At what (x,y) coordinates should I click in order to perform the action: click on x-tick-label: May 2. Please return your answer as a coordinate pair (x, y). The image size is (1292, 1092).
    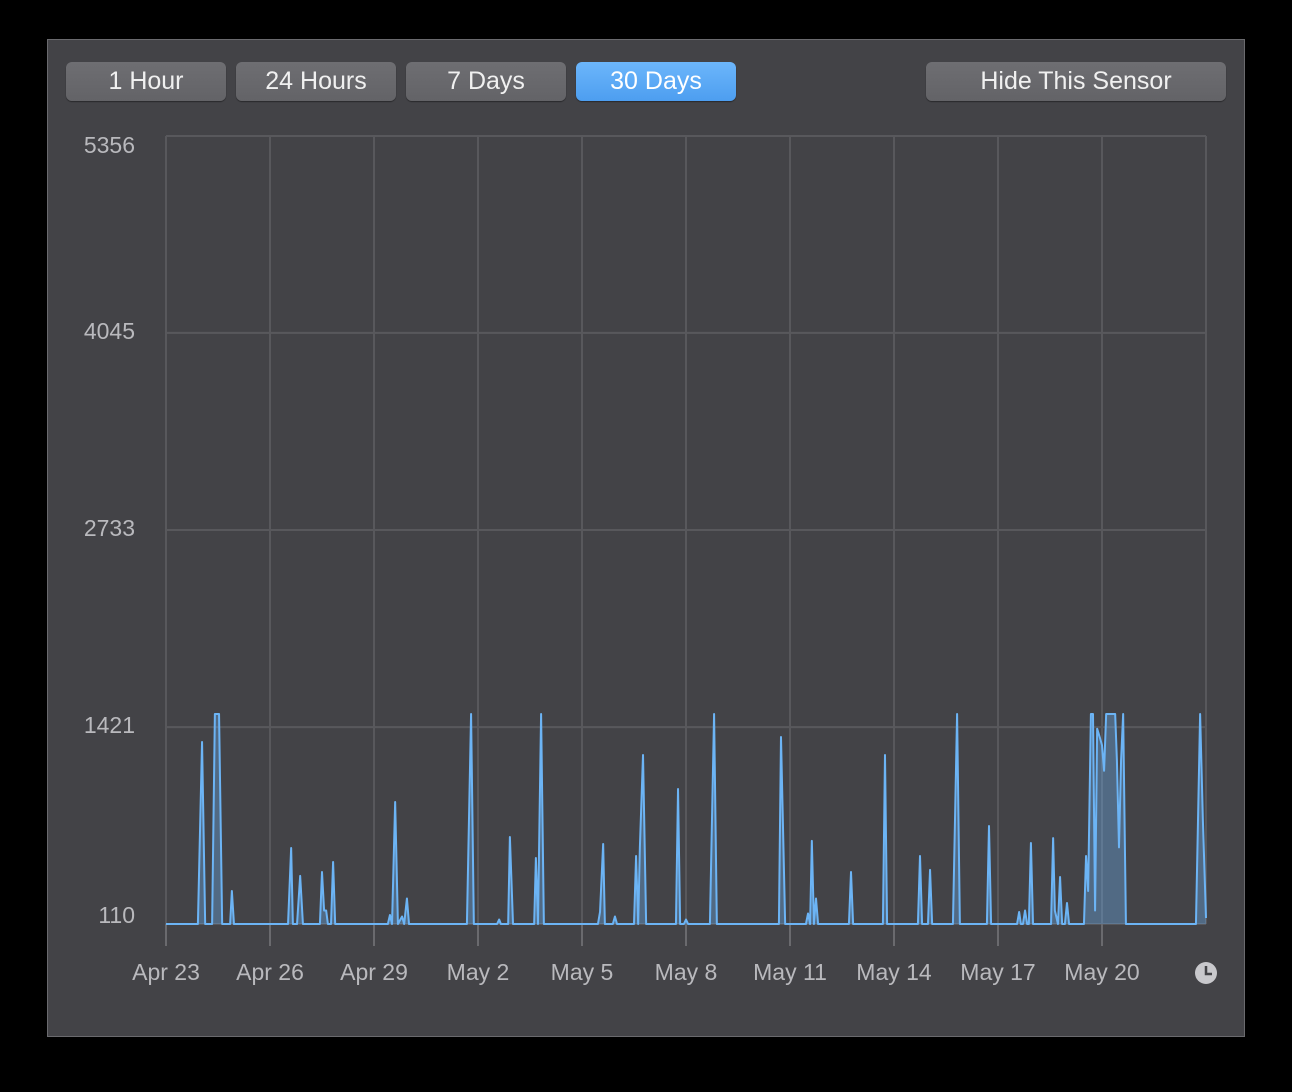
    Looking at the image, I should click on (478, 972).